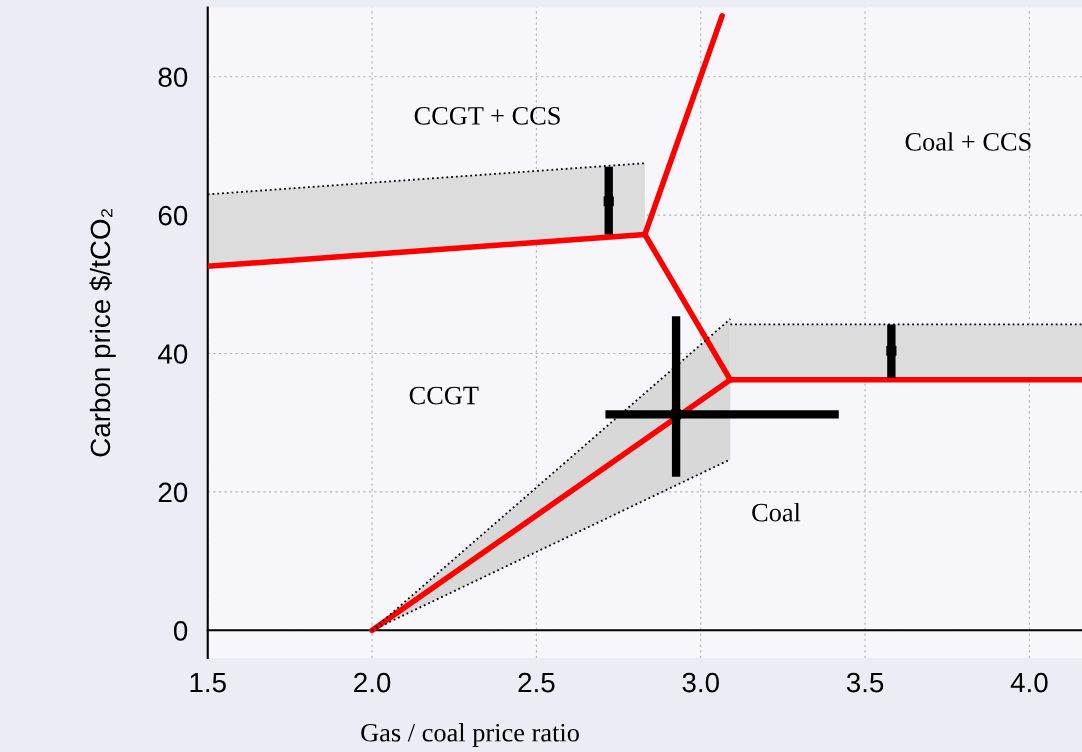 Image resolution: width=1082 pixels, height=752 pixels. I want to click on y-tick-label: 20, so click(173, 492).